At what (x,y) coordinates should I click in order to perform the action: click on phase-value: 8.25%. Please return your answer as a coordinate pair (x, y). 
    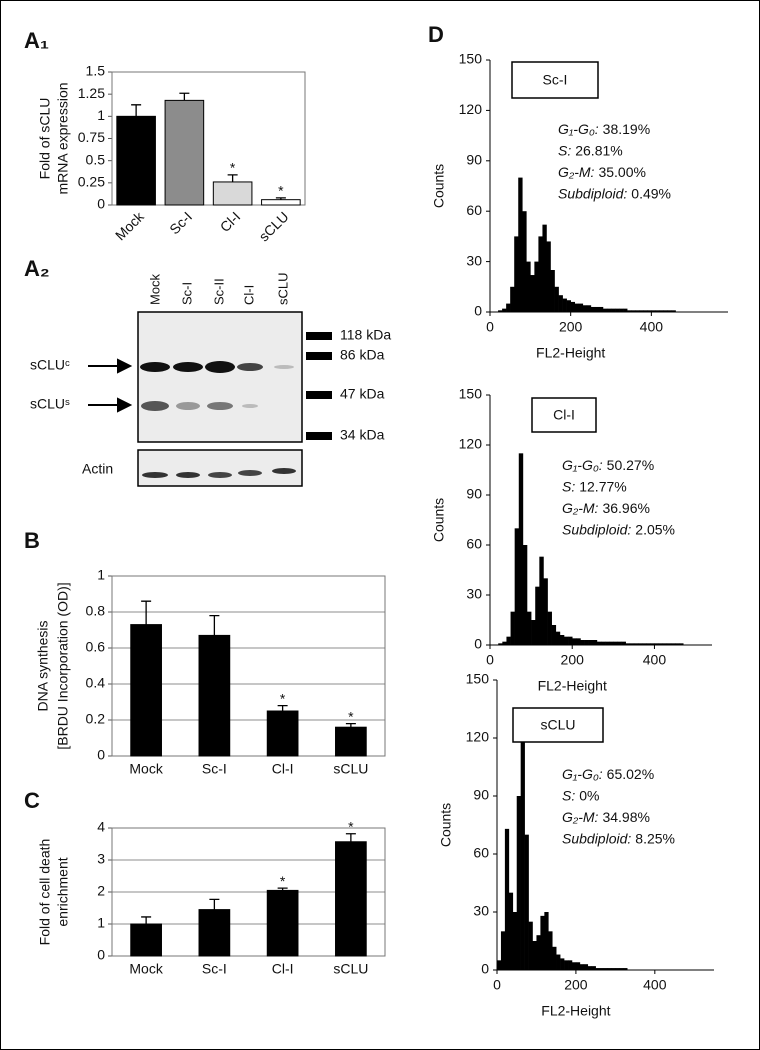
    Looking at the image, I should click on (655, 838).